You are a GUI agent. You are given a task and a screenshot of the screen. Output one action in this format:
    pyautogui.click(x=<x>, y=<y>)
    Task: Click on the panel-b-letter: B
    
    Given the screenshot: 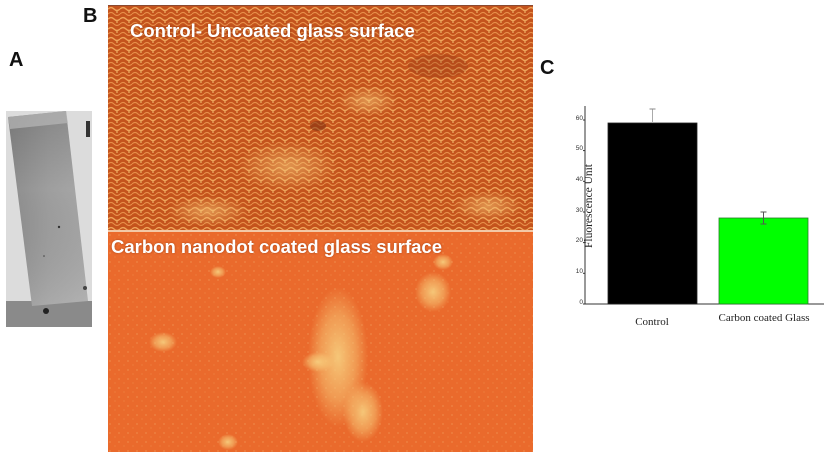 What is the action you would take?
    pyautogui.click(x=90, y=16)
    